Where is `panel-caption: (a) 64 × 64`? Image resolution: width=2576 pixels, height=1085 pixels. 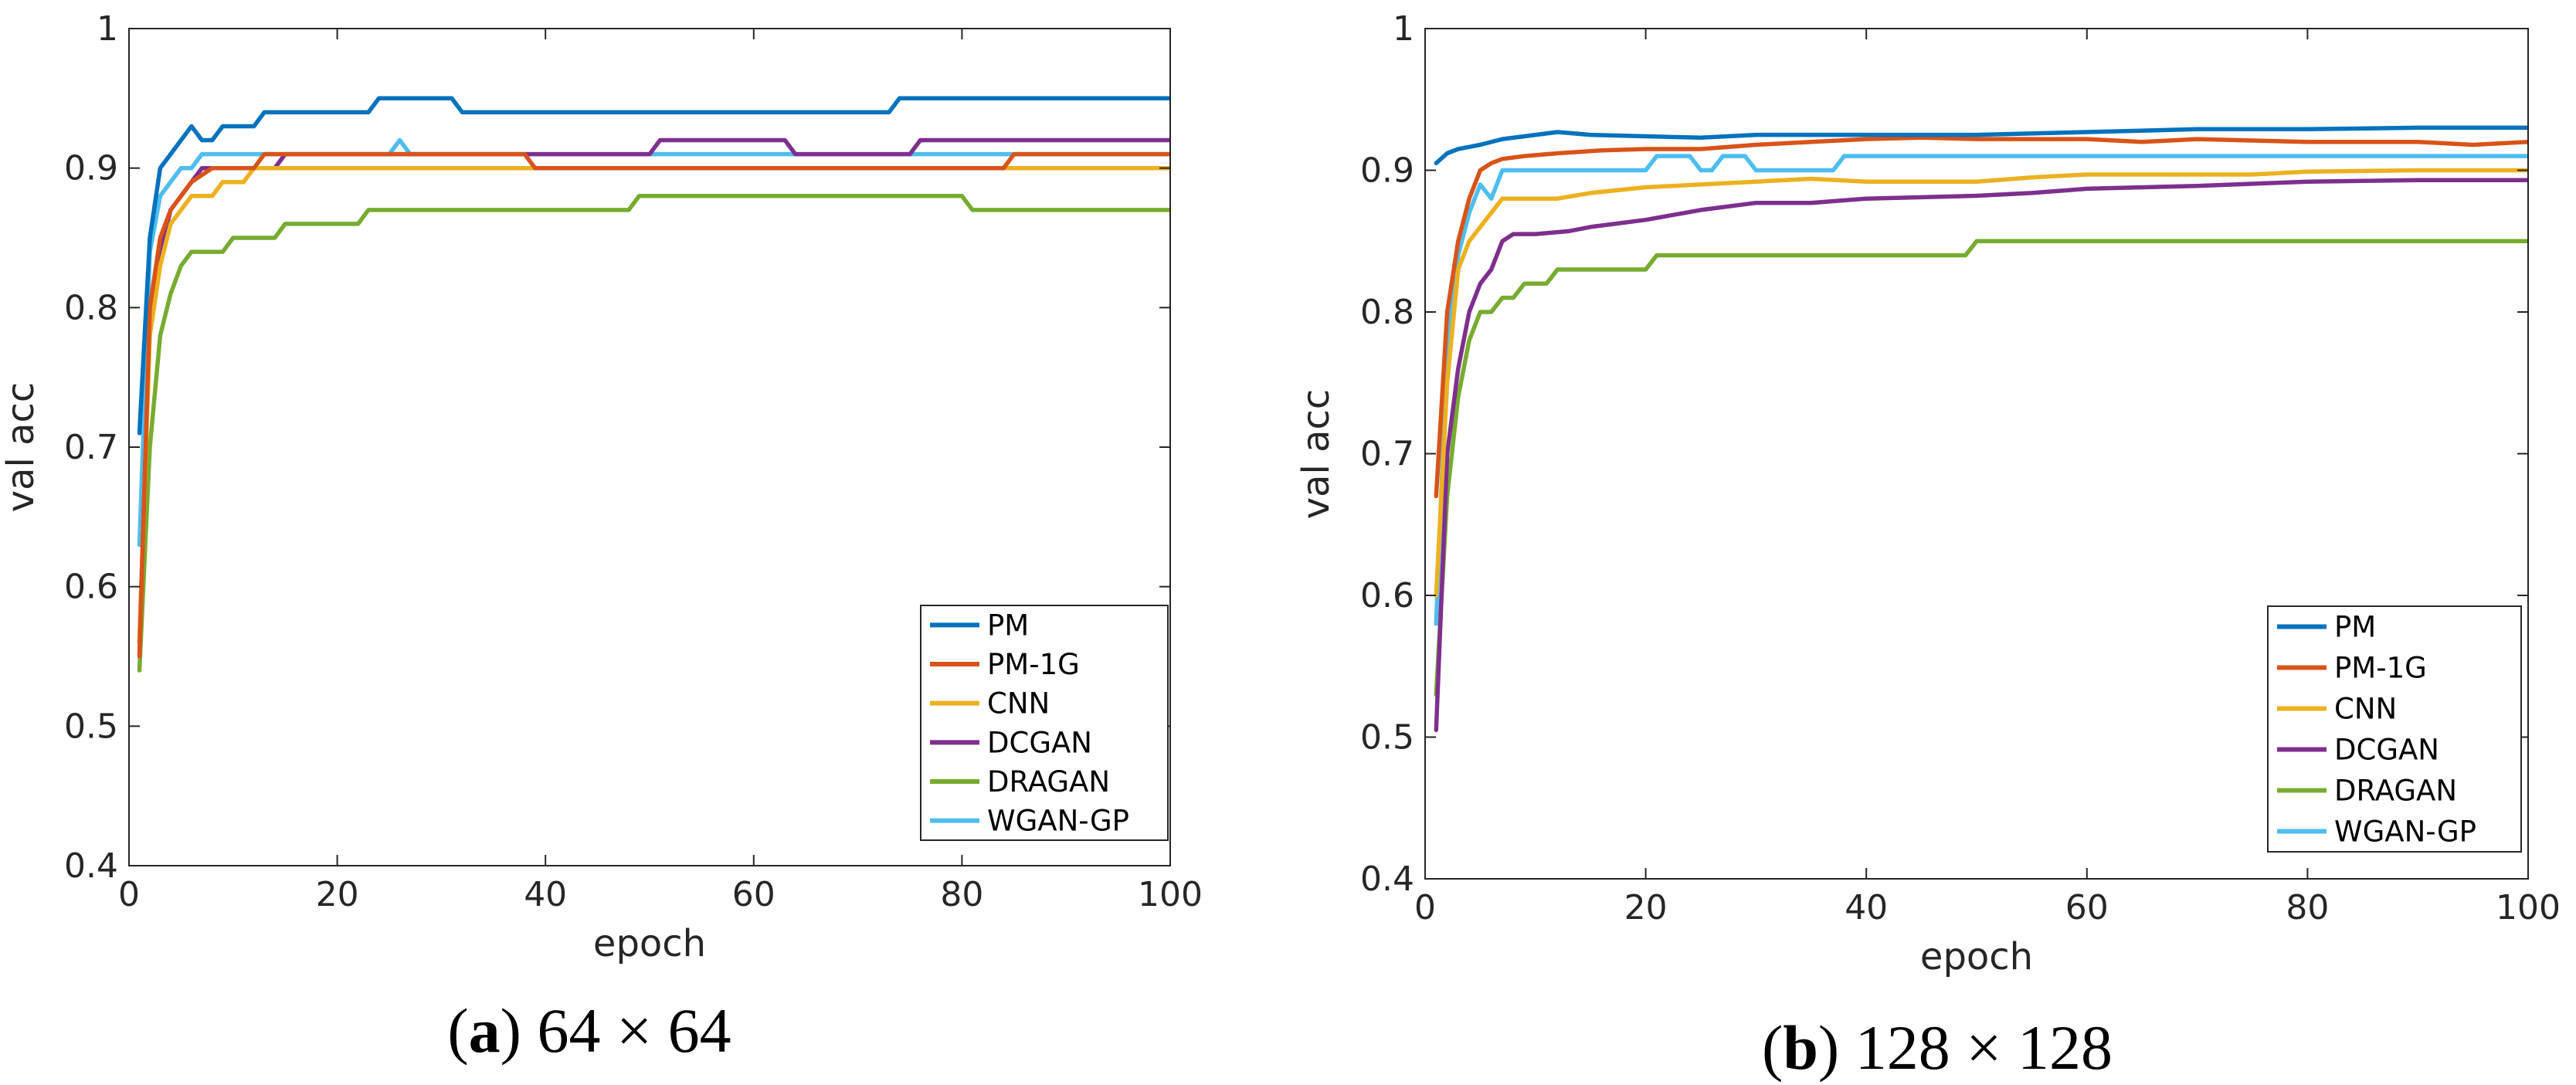 panel-caption: (a) 64 × 64 is located at coordinates (589, 1030).